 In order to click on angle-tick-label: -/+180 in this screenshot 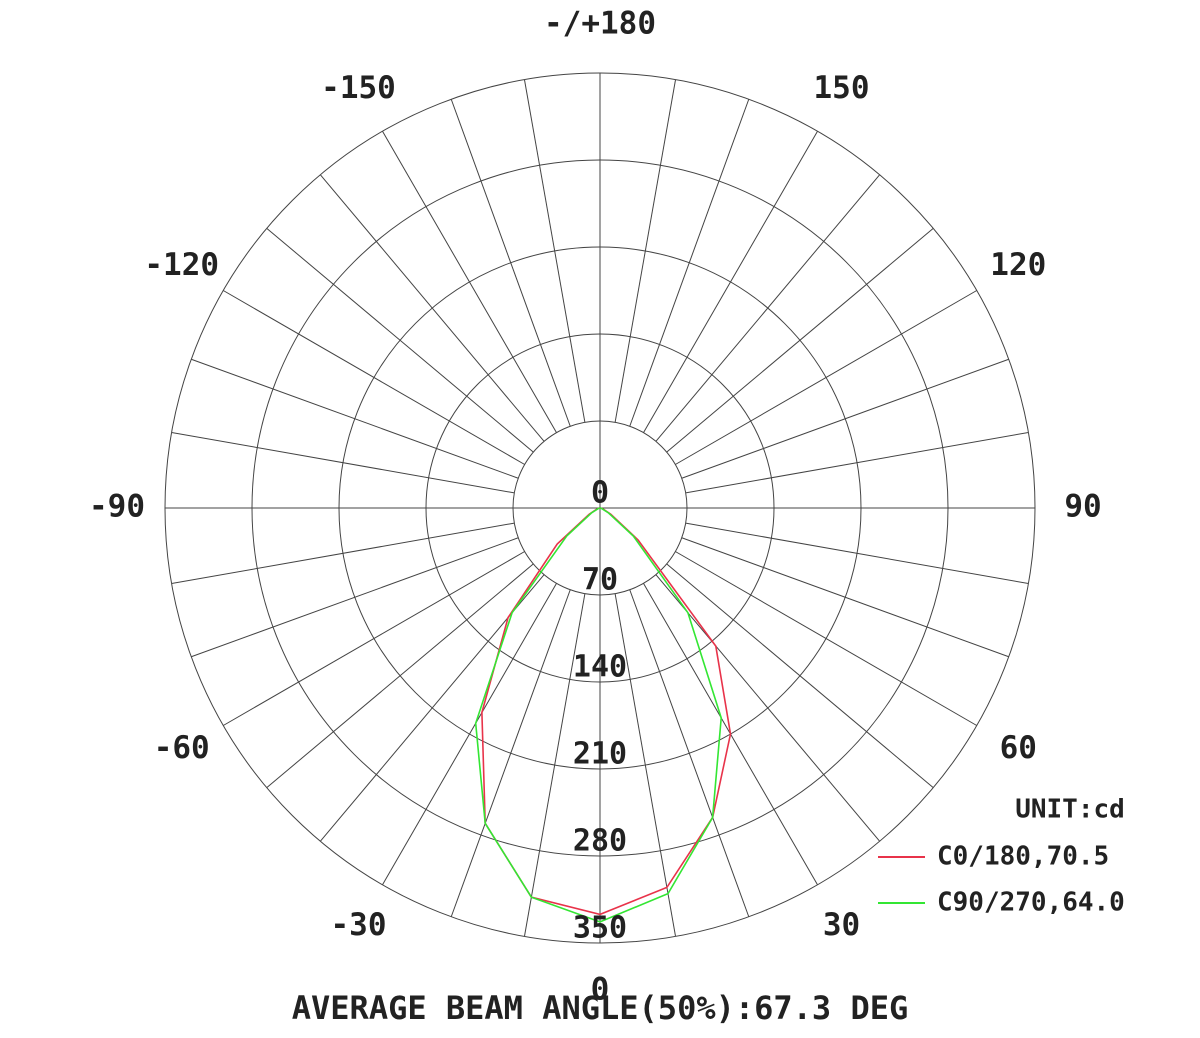, I will do `click(600, 24)`.